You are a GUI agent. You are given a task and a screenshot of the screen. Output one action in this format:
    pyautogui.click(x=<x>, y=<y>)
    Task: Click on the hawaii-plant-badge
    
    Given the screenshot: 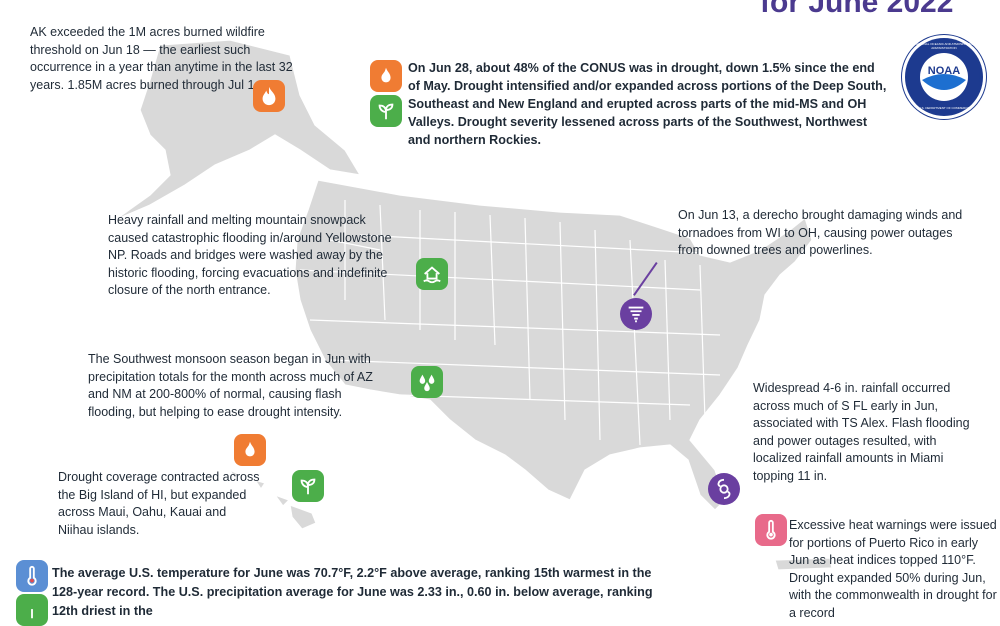 What is the action you would take?
    pyautogui.click(x=308, y=486)
    